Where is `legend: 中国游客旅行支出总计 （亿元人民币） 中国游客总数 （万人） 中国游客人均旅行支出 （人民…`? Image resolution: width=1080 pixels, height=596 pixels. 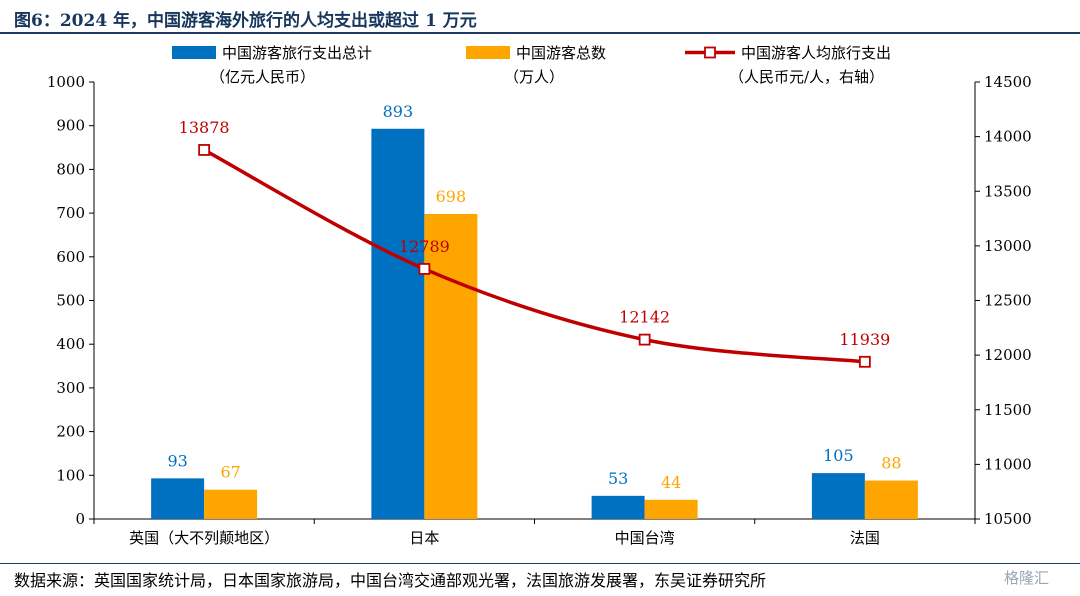 legend: 中国游客旅行支出总计 （亿元人民币） 中国游客总数 （万人） 中国游客人均旅行支出 （人民… is located at coordinates (531, 65).